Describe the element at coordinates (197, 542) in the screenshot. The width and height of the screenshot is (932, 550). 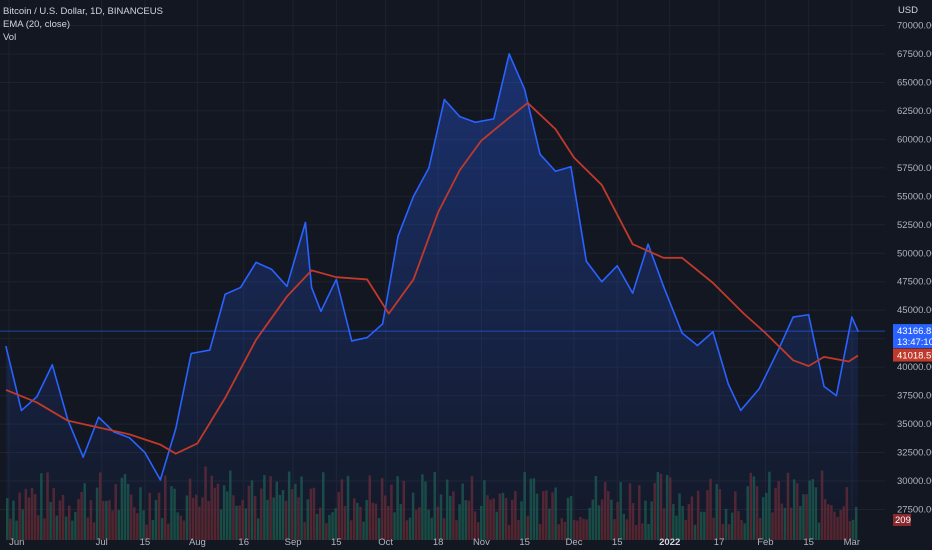
I see `x-tick-label: Aug` at that location.